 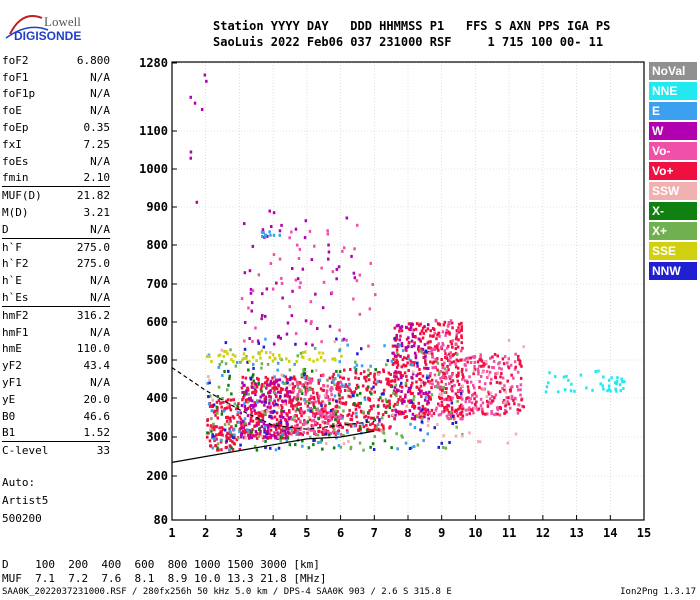 What do you see at coordinates (62, 21) in the screenshot?
I see `logo-lowell-text: Lowell` at bounding box center [62, 21].